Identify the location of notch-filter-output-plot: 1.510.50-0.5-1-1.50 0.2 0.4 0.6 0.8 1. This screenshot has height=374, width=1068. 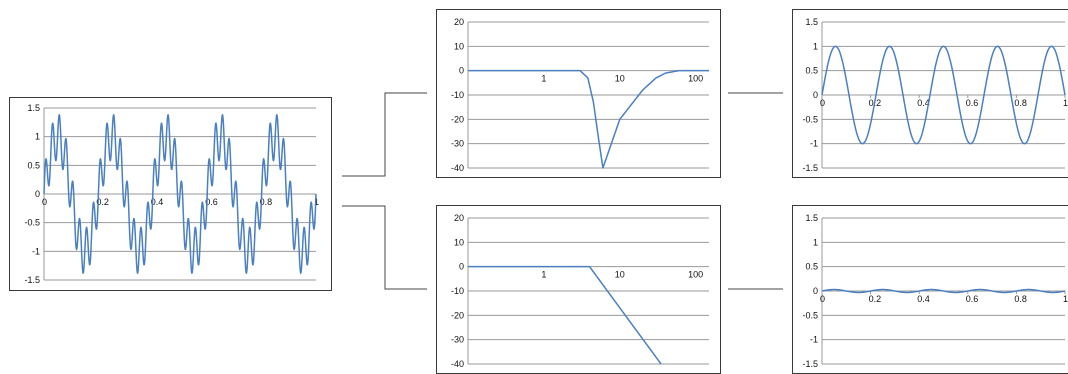
(935, 95).